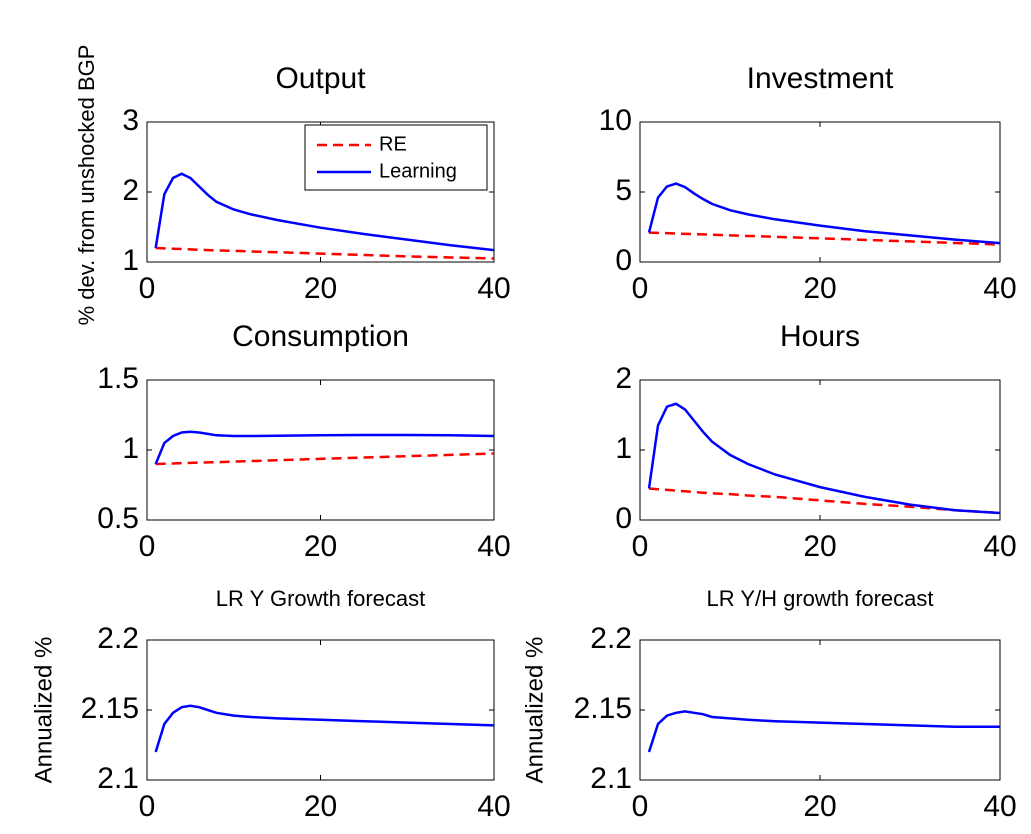  What do you see at coordinates (396, 157) in the screenshot?
I see `legend-box` at bounding box center [396, 157].